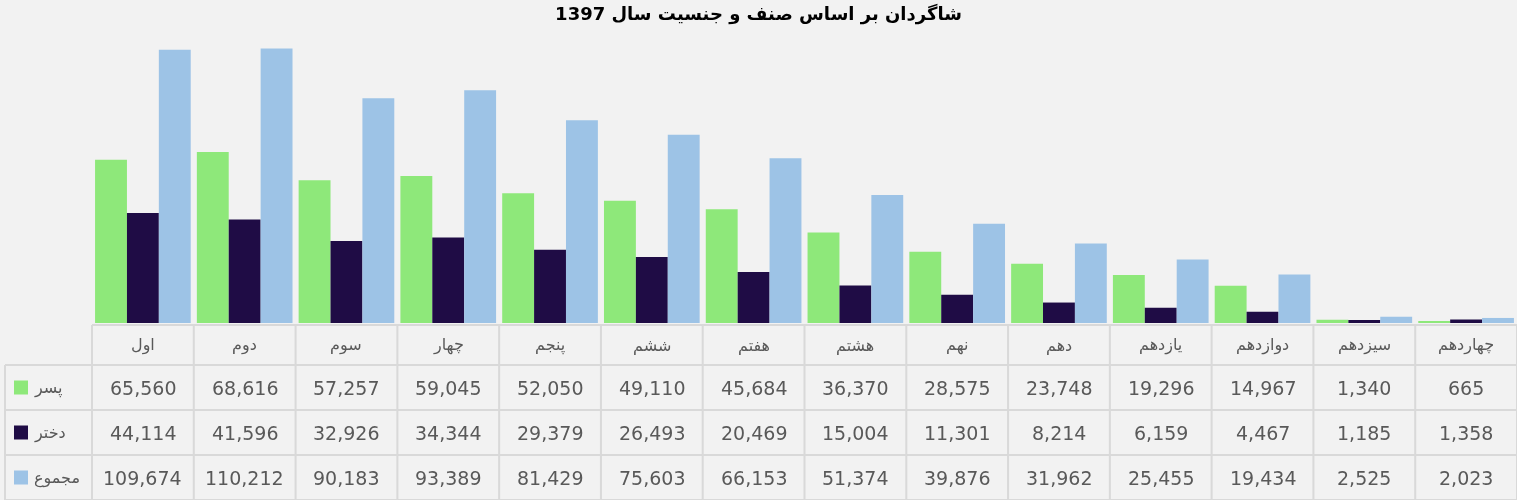  What do you see at coordinates (346, 345) in the screenshot?
I see `x-tick-label: سوم` at bounding box center [346, 345].